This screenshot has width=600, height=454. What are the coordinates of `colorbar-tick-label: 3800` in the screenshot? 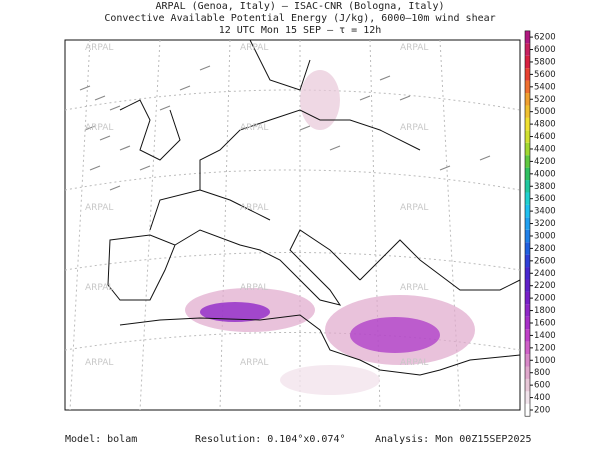 It's located at (545, 187).